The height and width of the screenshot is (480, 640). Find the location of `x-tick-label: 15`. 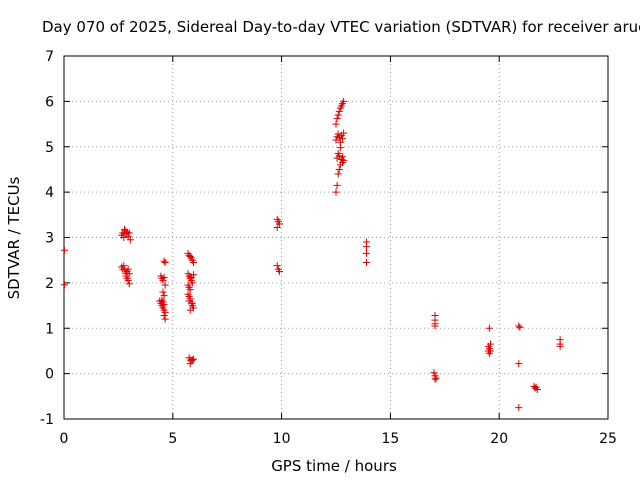

x-tick-label: 15 is located at coordinates (390, 439).